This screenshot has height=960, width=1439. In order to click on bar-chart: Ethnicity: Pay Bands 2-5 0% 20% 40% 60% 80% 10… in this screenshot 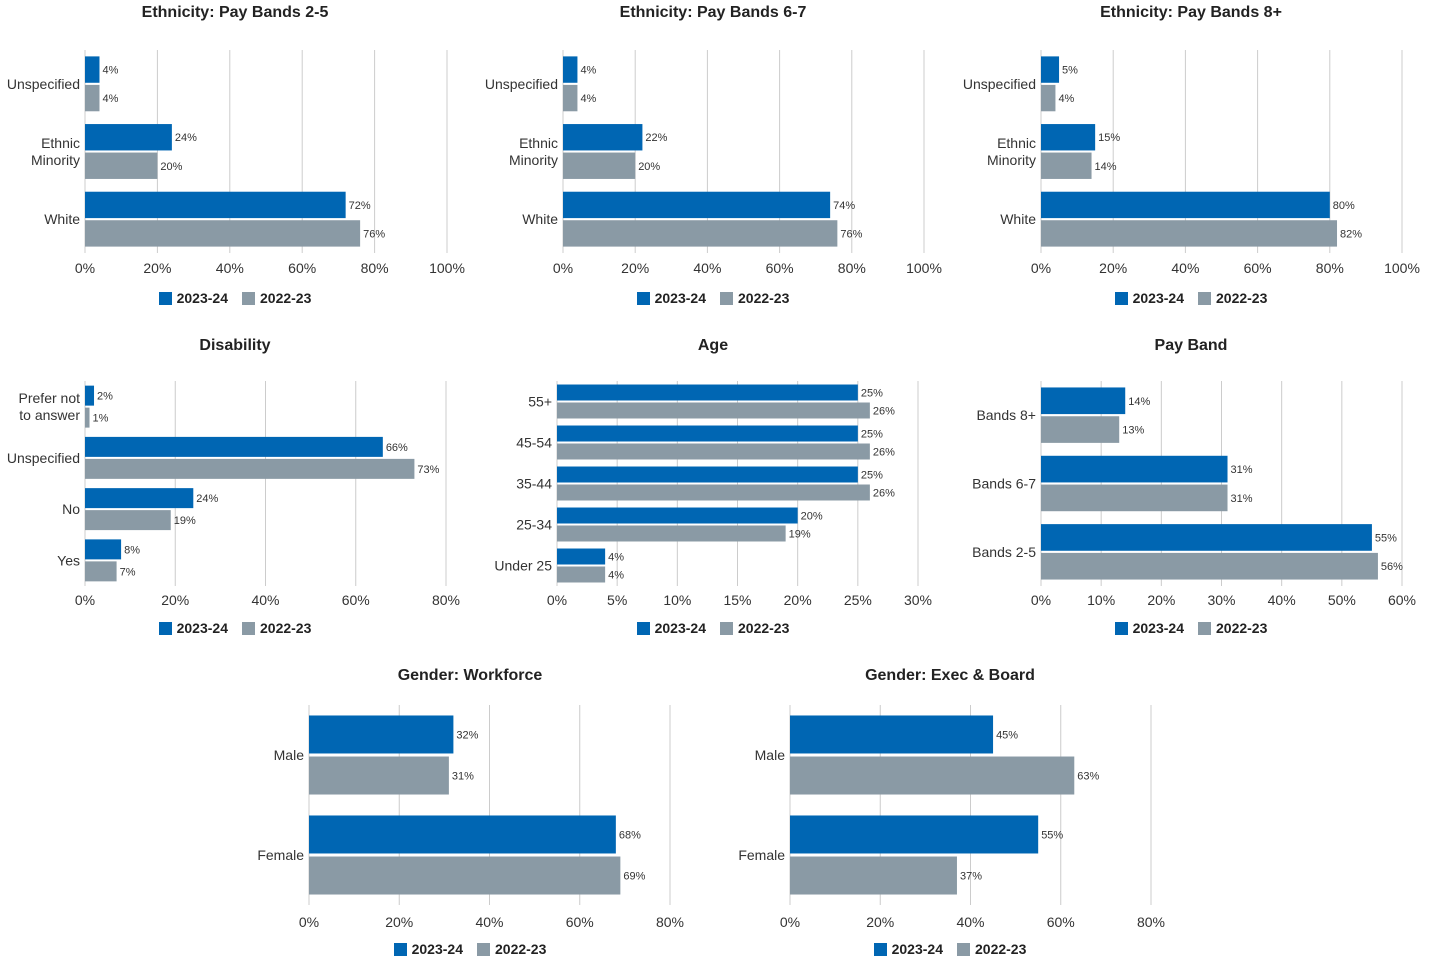, I will do `click(235, 159)`.